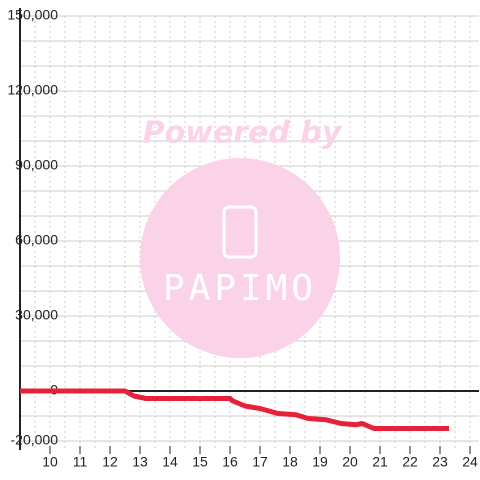 This screenshot has height=480, width=480. Describe the element at coordinates (350, 462) in the screenshot. I see `x-tick-label: 20` at that location.